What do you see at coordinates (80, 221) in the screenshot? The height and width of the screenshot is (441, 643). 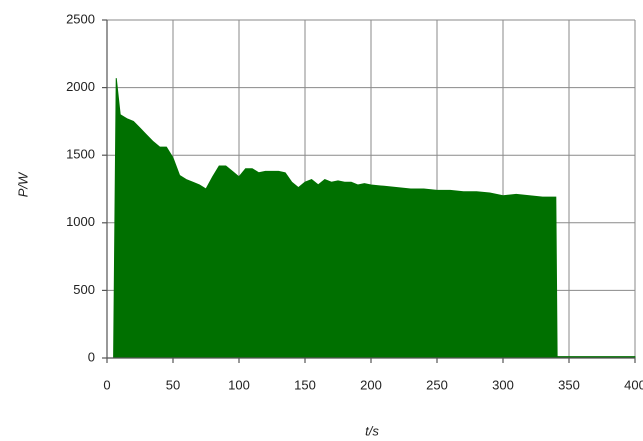 I see `y-tick-label: 1000` at bounding box center [80, 221].